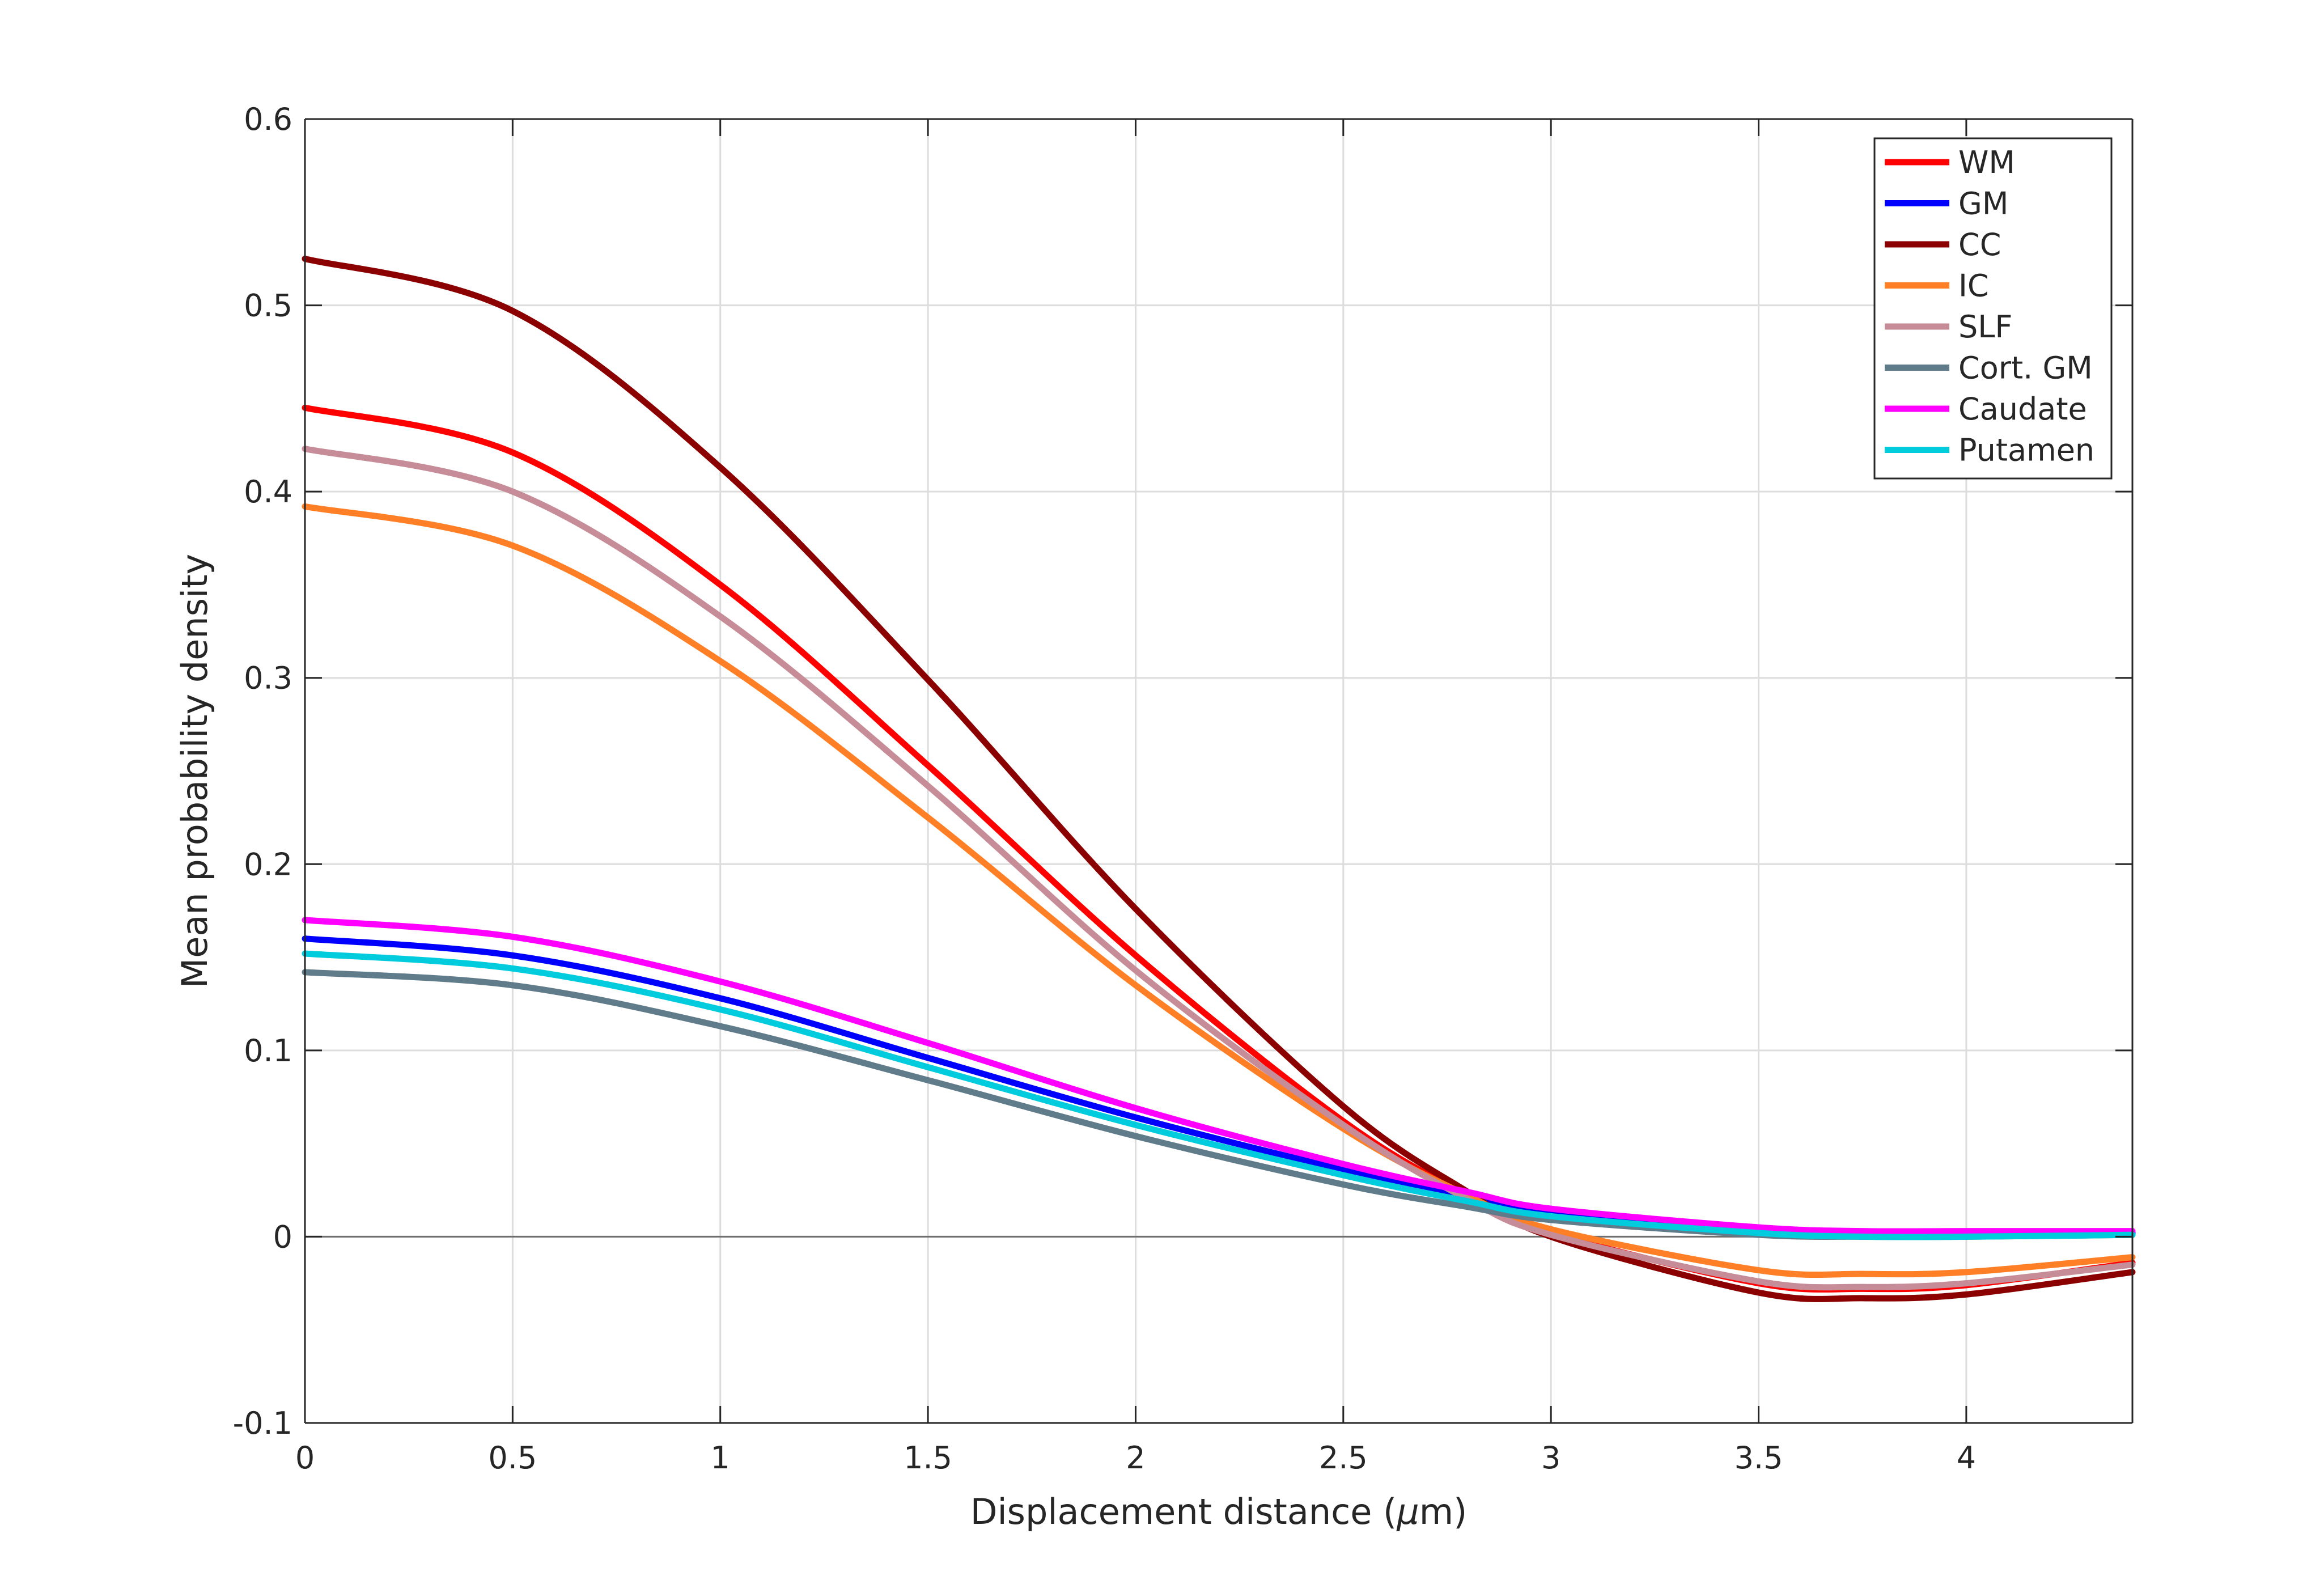  I want to click on legend-label-wm: WM, so click(1986, 163).